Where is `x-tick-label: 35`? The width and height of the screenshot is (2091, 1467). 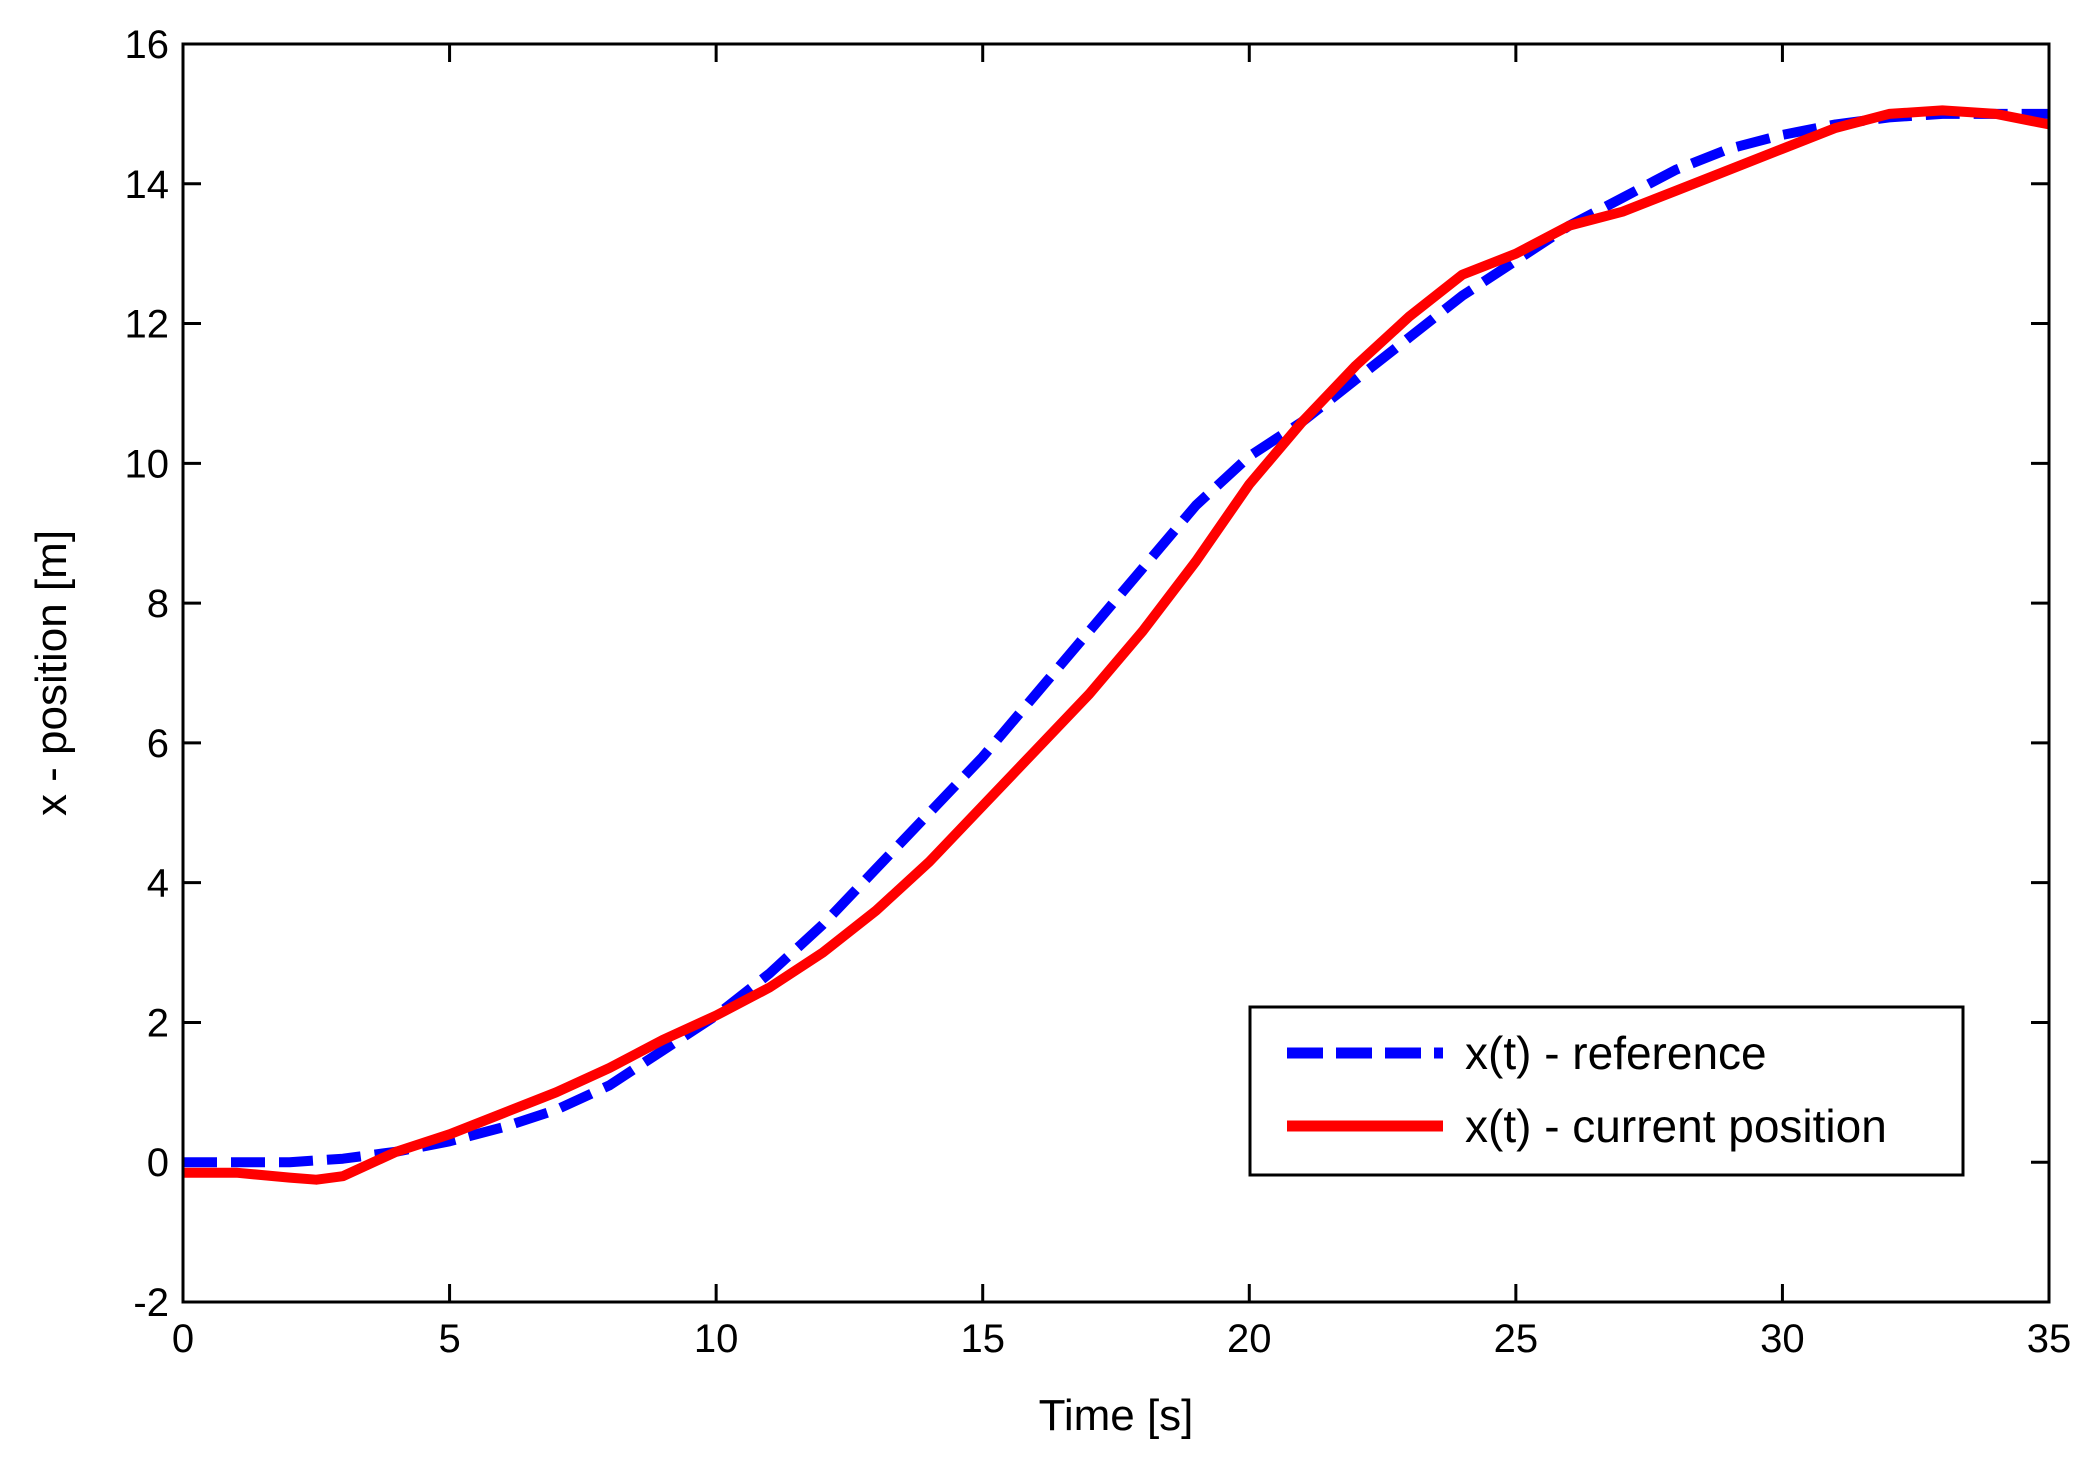
x-tick-label: 35 is located at coordinates (2049, 1339).